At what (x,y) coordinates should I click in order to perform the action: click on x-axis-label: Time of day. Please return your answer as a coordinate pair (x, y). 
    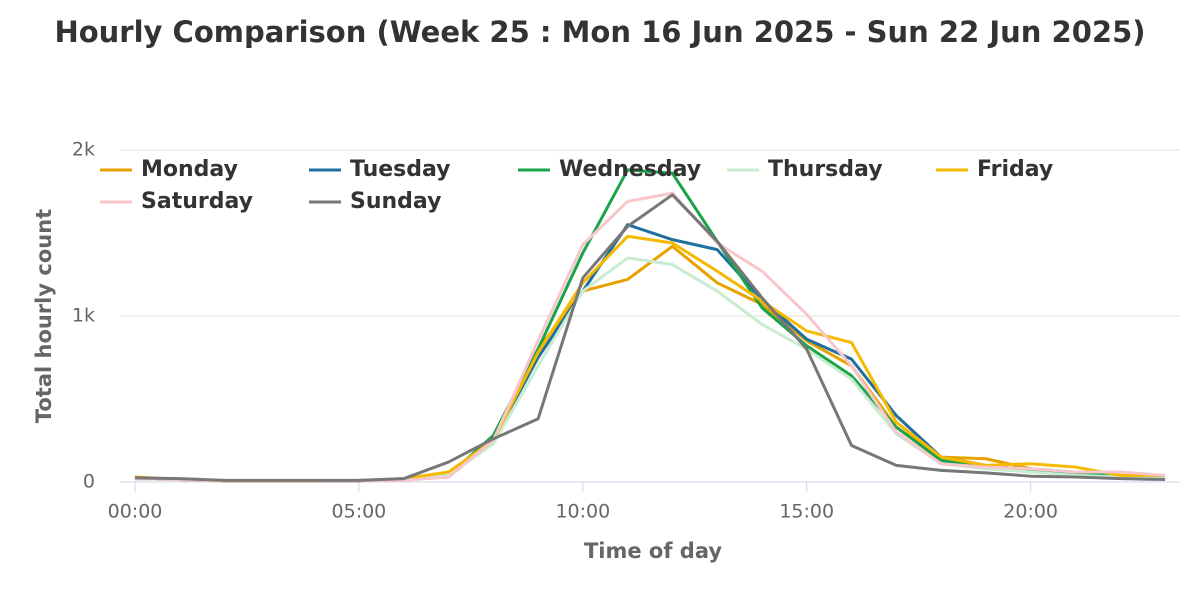
    Looking at the image, I should click on (653, 551).